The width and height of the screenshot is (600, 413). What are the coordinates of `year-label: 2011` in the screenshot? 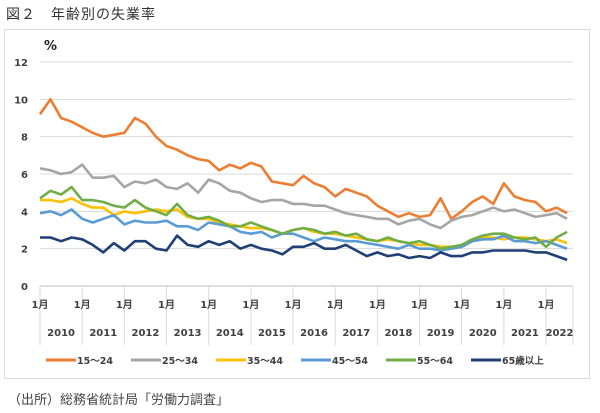 It's located at (103, 333).